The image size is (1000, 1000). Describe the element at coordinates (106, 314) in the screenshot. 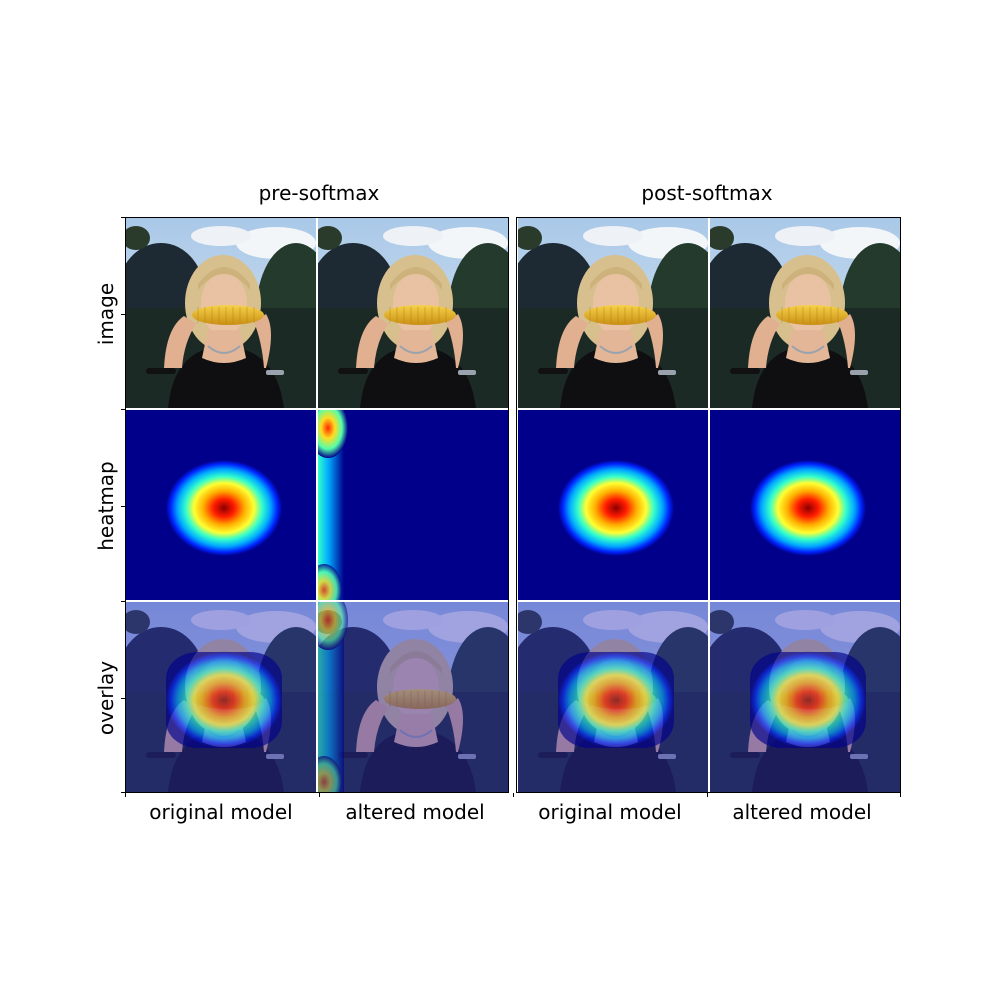

I see `row-label-image: image` at that location.